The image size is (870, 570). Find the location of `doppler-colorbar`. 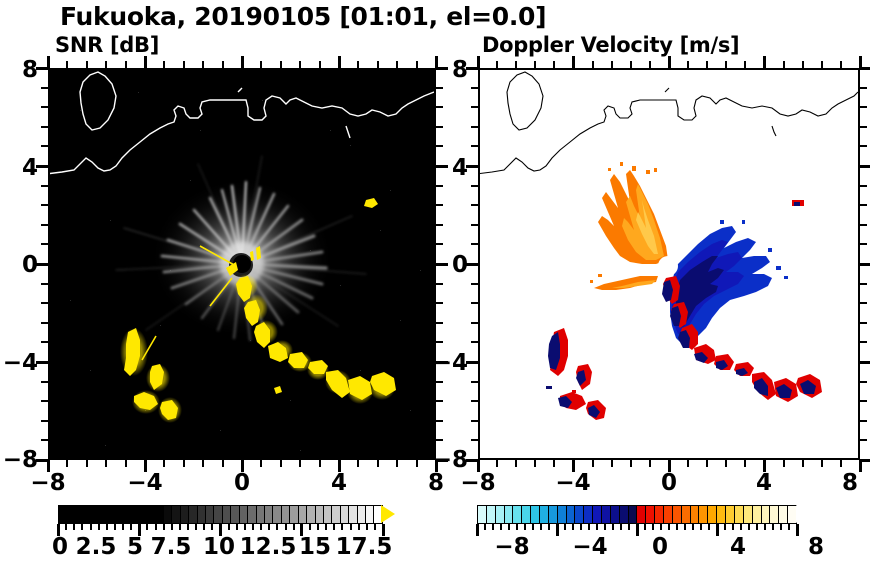

doppler-colorbar is located at coordinates (637, 514).